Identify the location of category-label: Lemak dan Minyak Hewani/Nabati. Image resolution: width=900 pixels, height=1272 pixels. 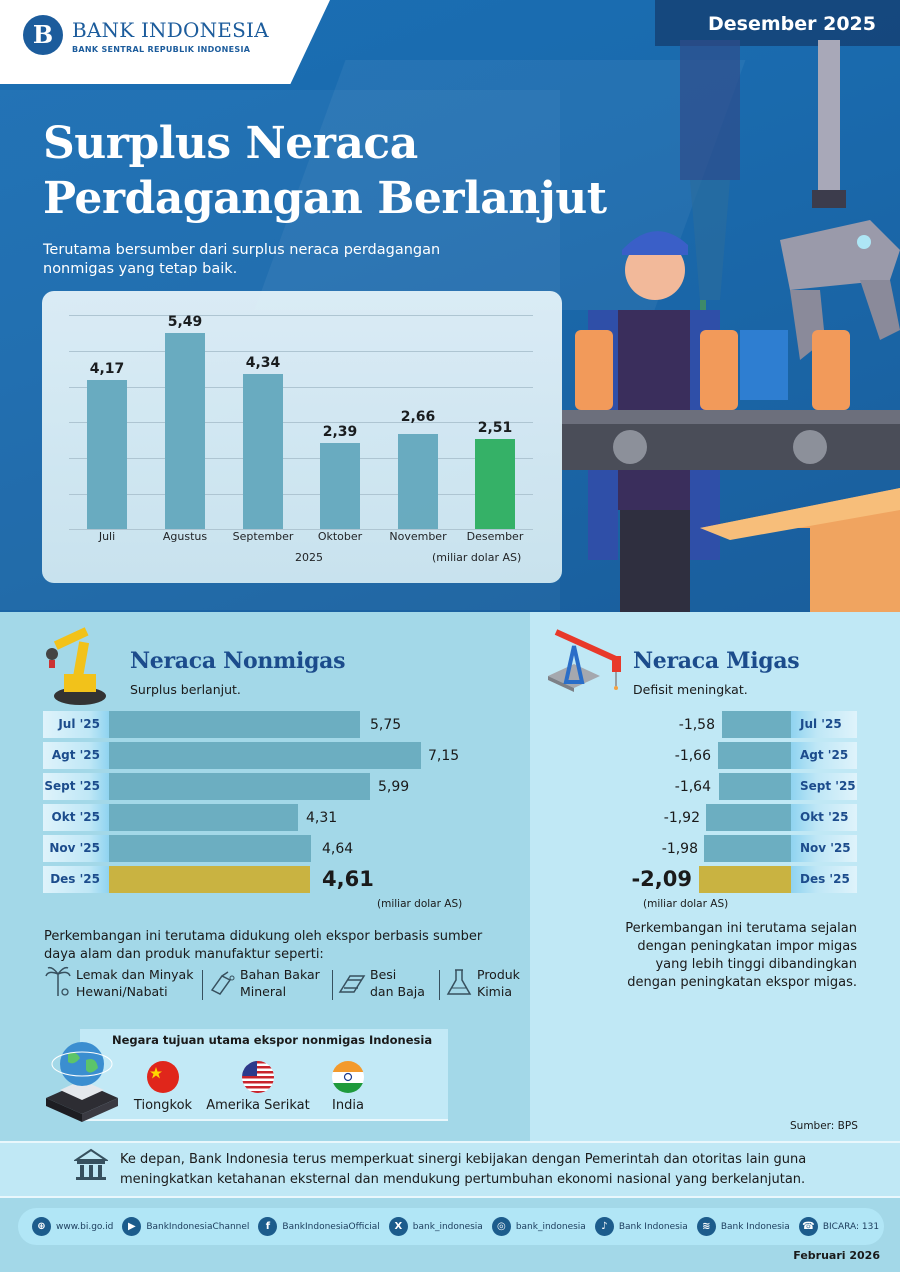
(135, 983).